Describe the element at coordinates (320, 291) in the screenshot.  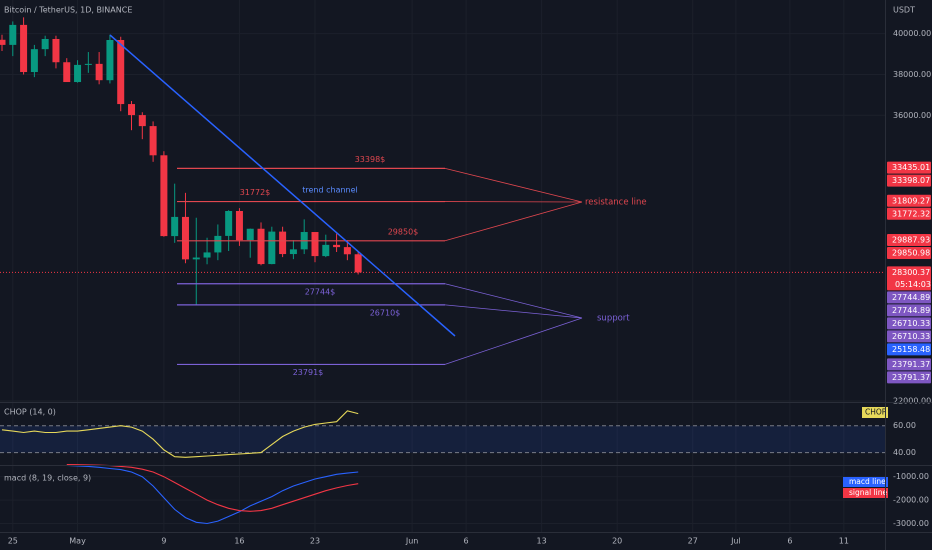
I see `level-label: 27744$` at that location.